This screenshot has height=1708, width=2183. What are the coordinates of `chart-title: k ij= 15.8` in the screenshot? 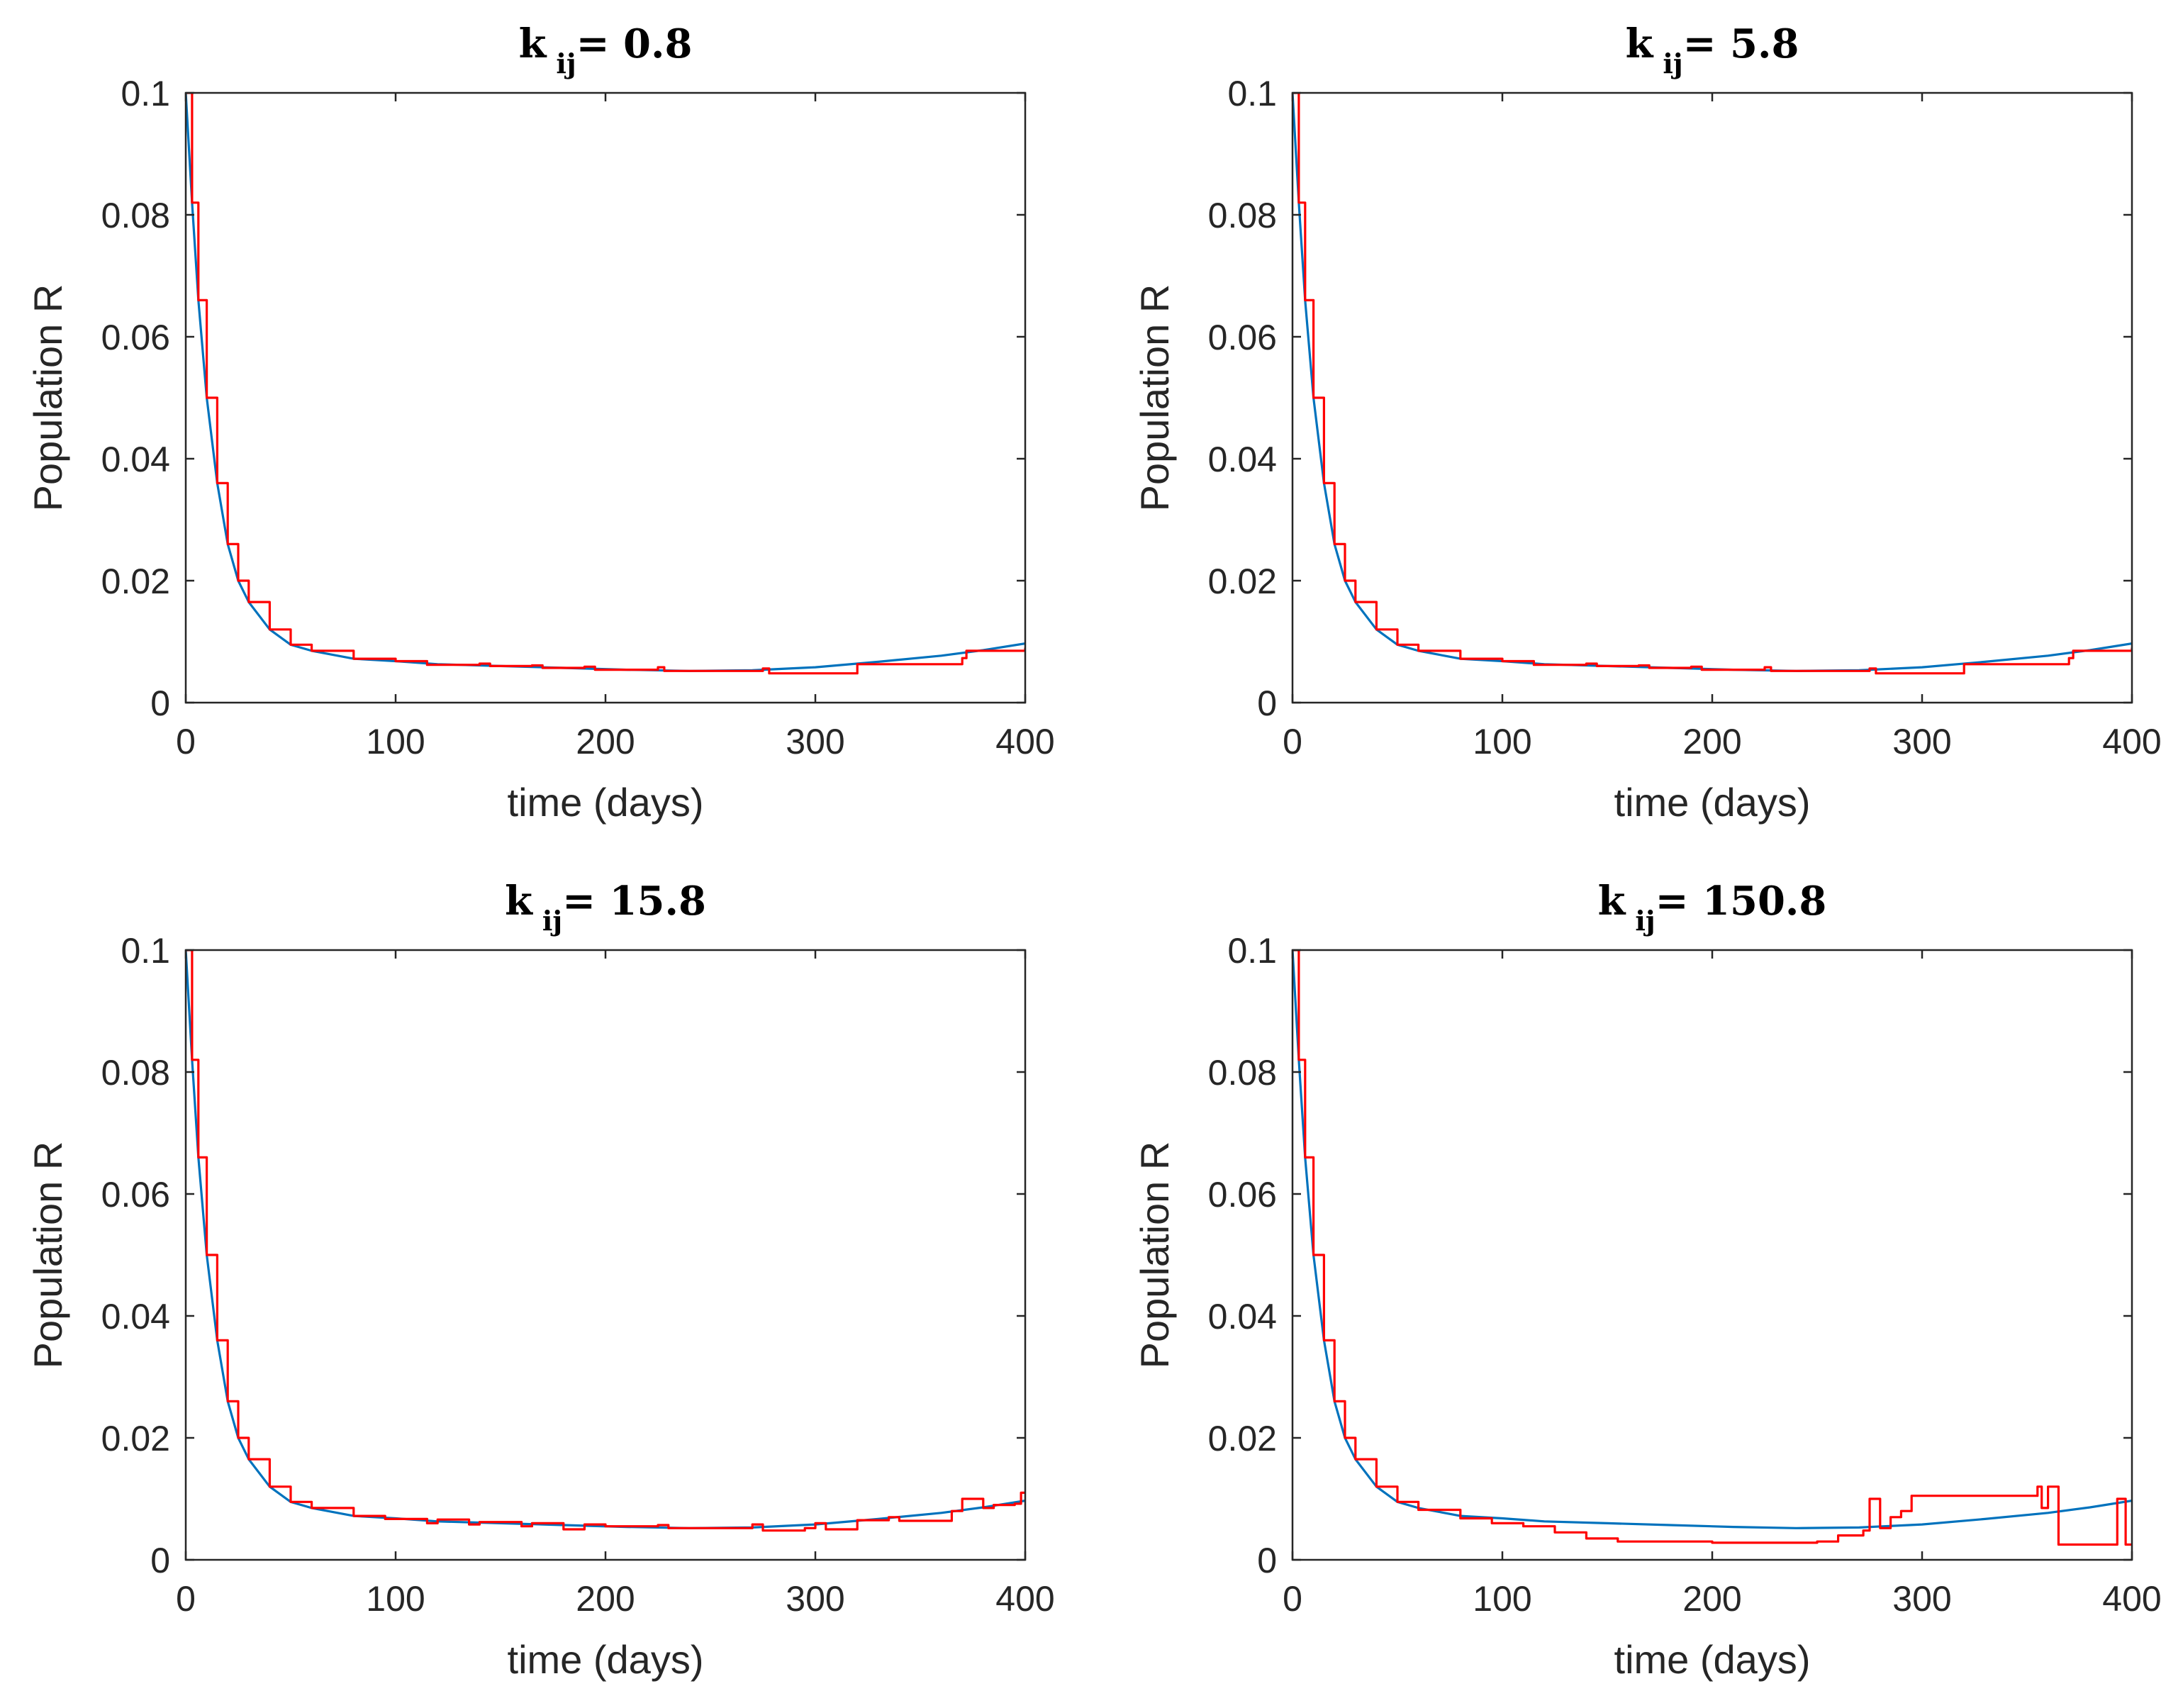 It's located at (605, 908).